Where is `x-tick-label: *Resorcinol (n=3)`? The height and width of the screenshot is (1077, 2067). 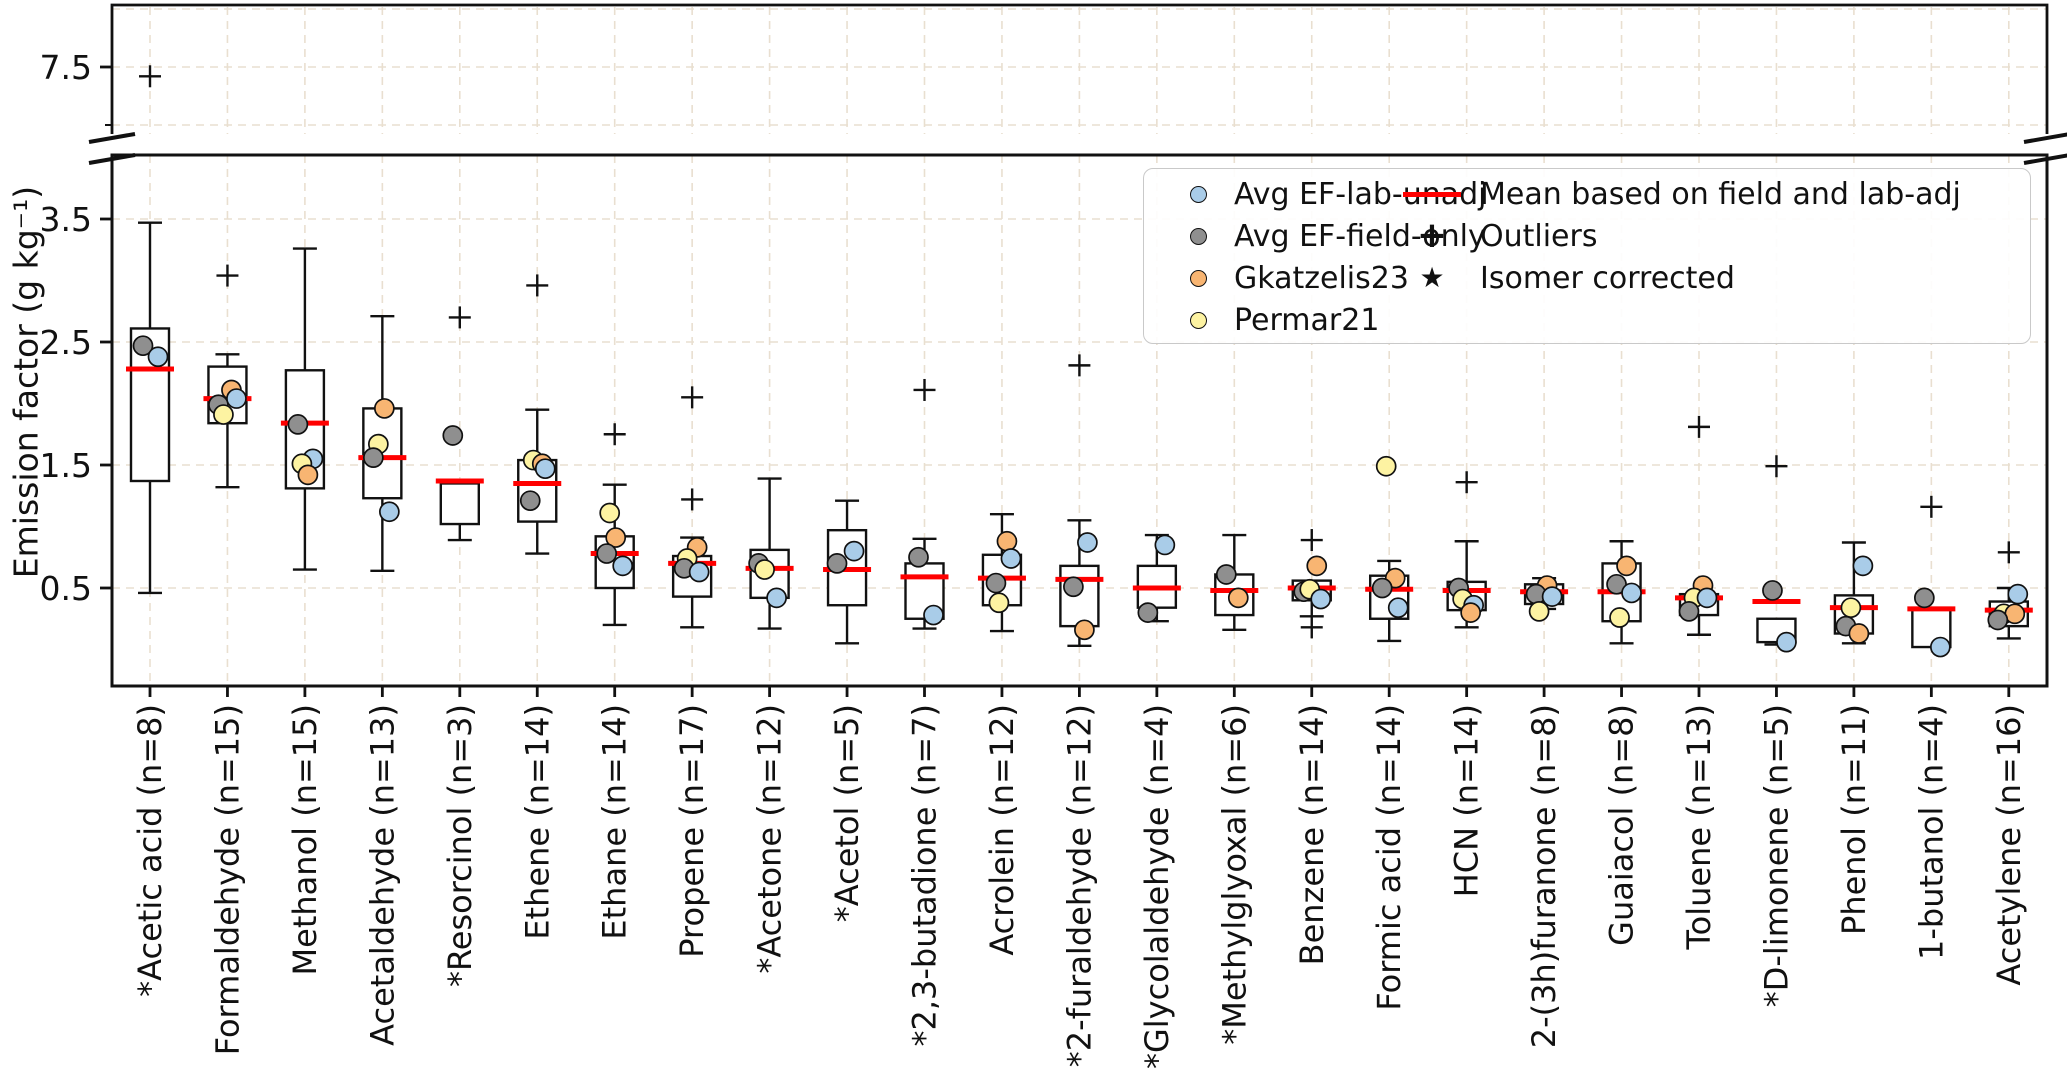
x-tick-label: *Resorcinol (n=3) is located at coordinates (460, 845).